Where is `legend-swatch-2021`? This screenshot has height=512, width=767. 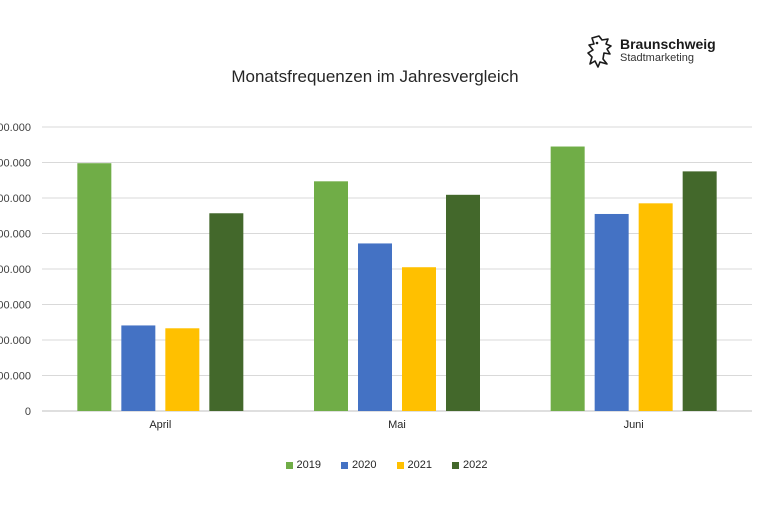 legend-swatch-2021 is located at coordinates (400, 465).